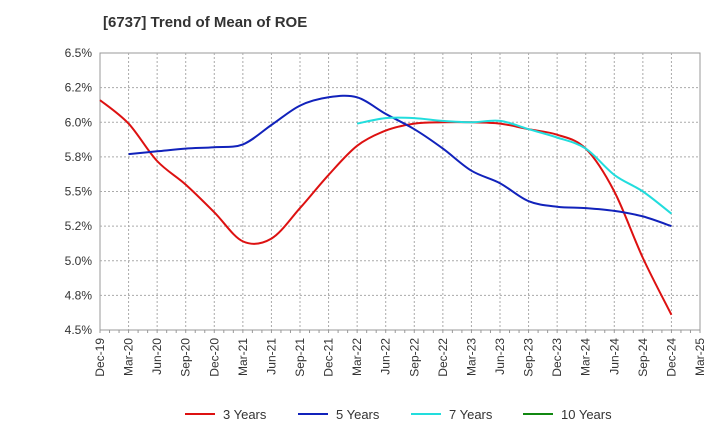 Image resolution: width=720 pixels, height=440 pixels. What do you see at coordinates (79, 226) in the screenshot?
I see `y-tick-label: 5.2%` at bounding box center [79, 226].